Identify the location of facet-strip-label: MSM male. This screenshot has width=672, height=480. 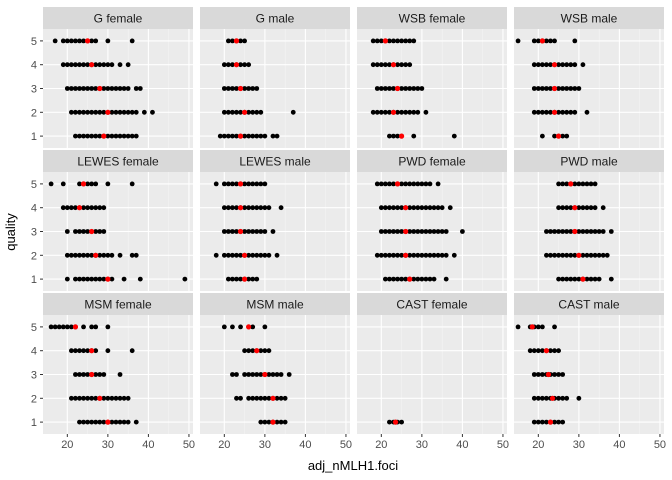
(275, 305).